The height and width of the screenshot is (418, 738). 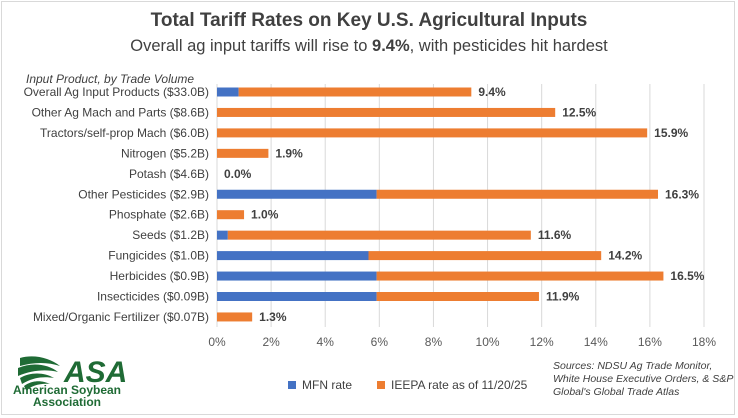 I want to click on legend-label-ieepa: IEEPA rate as of 11/20/25, so click(x=459, y=385).